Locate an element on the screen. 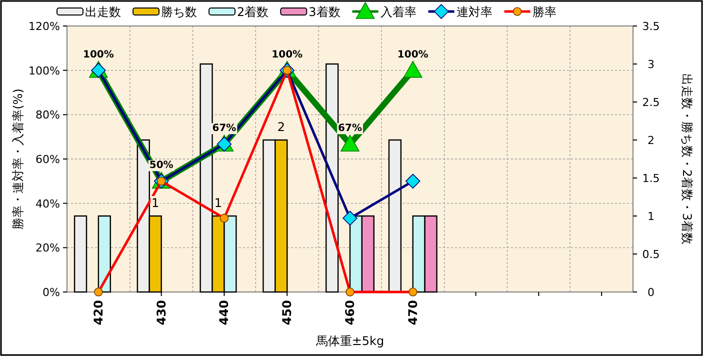 This screenshot has height=356, width=703. legend-入着率: 入着率 is located at coordinates (384, 10).